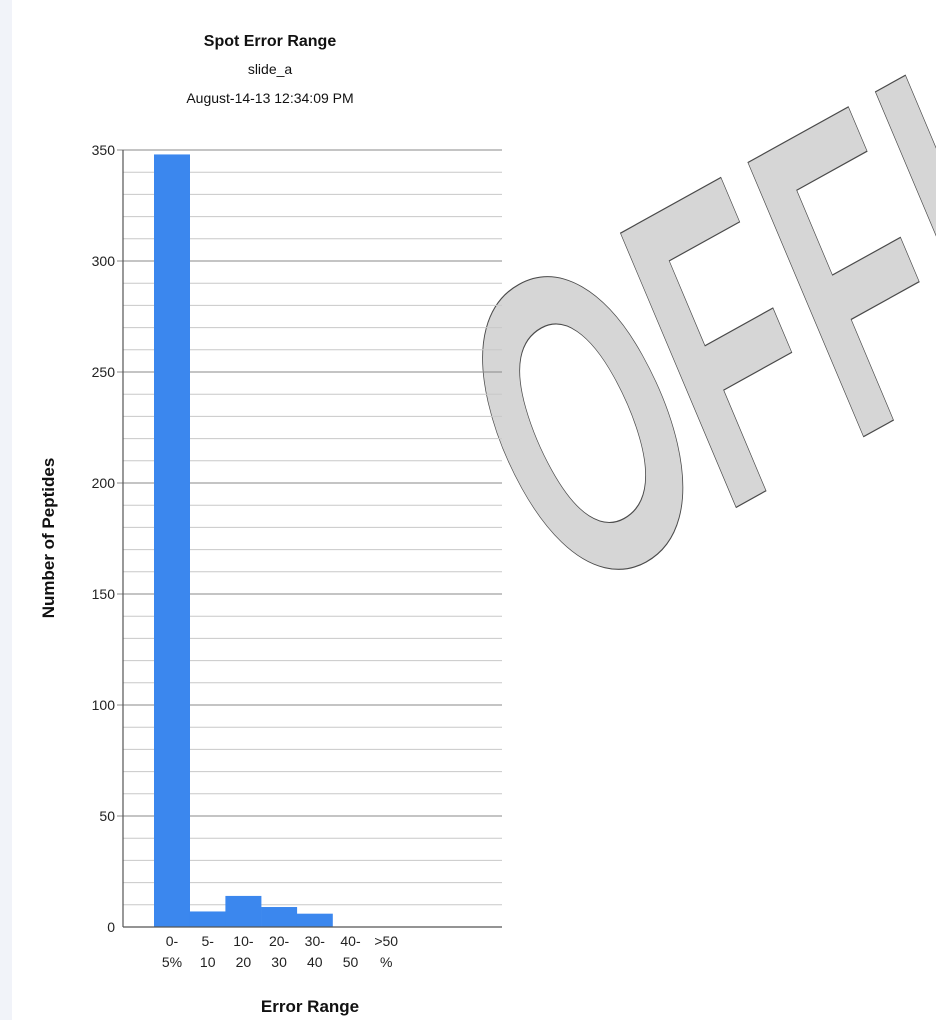  I want to click on x-tick-label: 40-, so click(350, 941).